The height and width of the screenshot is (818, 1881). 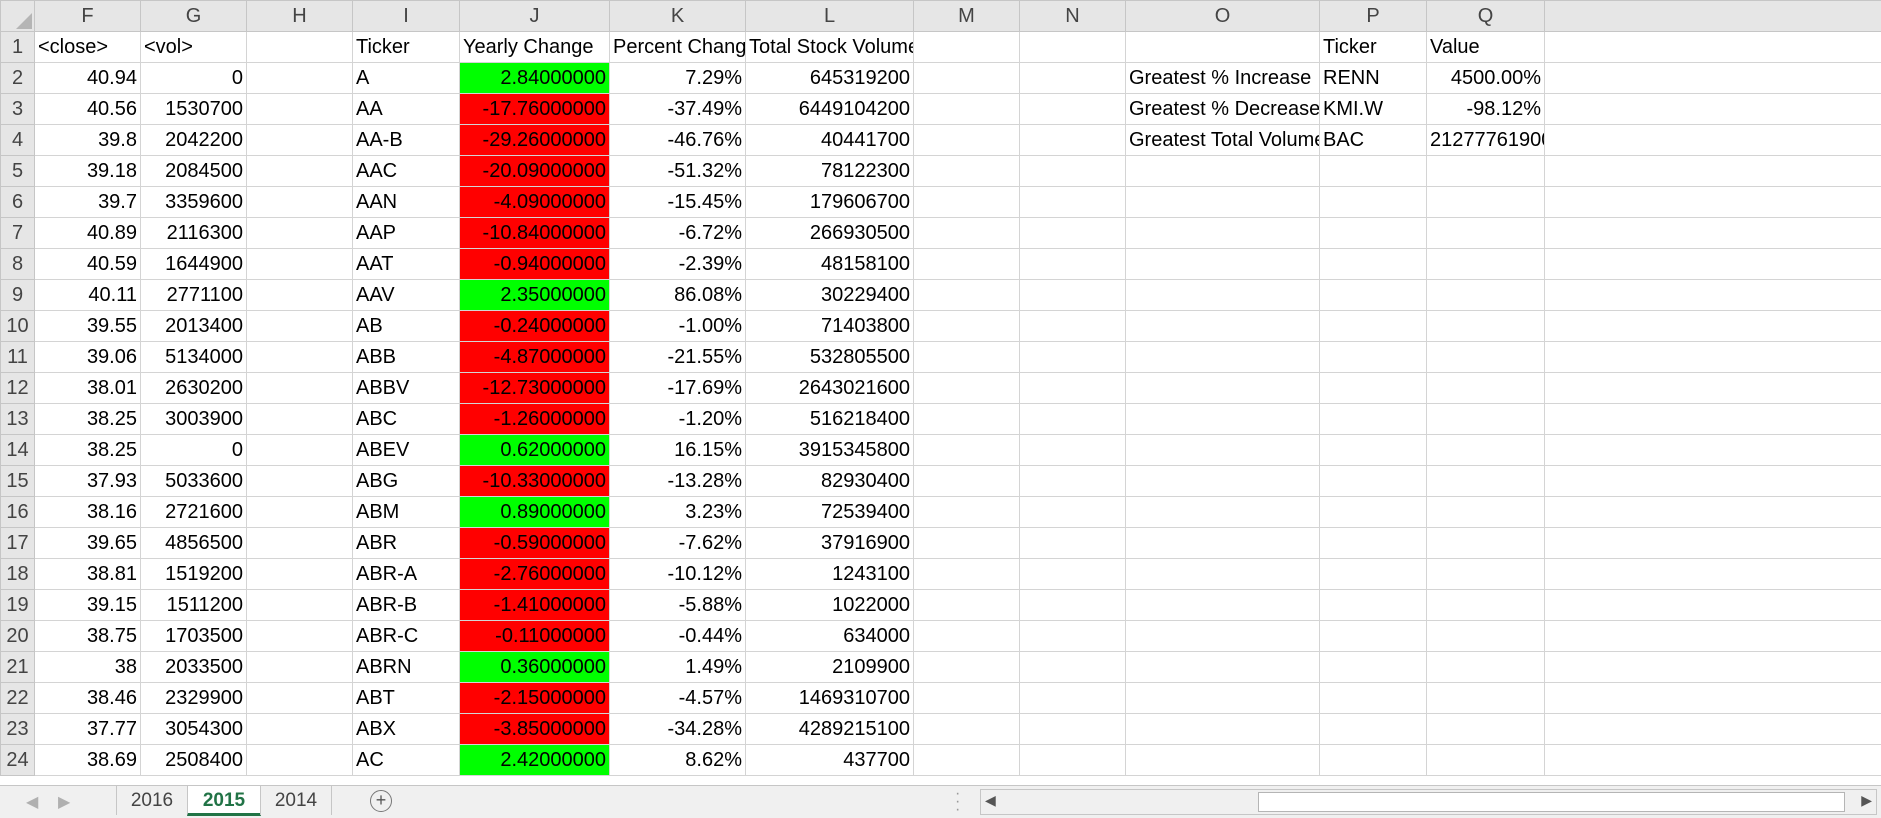 I want to click on column-header-g: G, so click(x=194, y=16).